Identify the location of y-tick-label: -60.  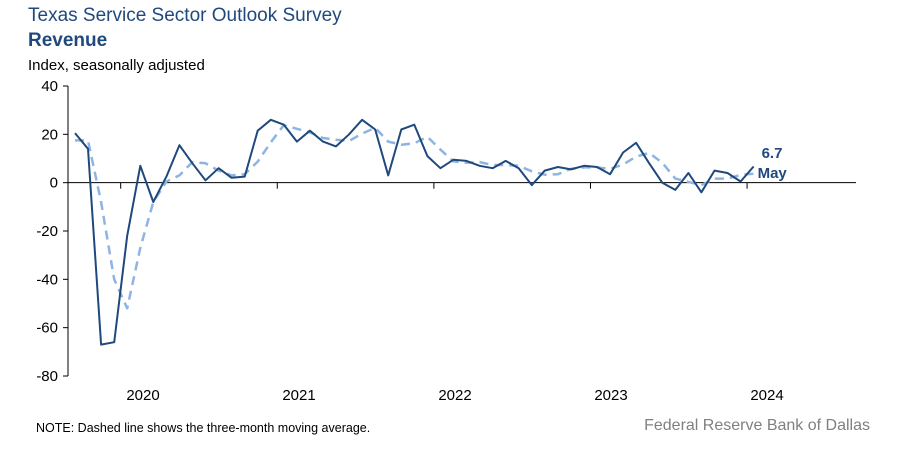
(47, 328).